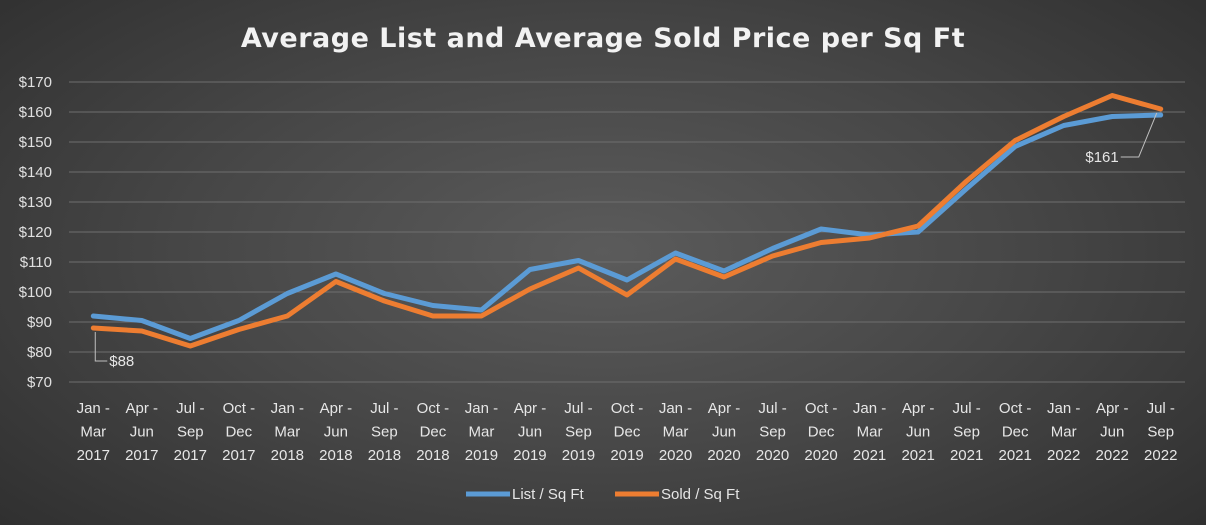 This screenshot has height=525, width=1206. What do you see at coordinates (548, 494) in the screenshot?
I see `legend-label: List / Sq Ft` at bounding box center [548, 494].